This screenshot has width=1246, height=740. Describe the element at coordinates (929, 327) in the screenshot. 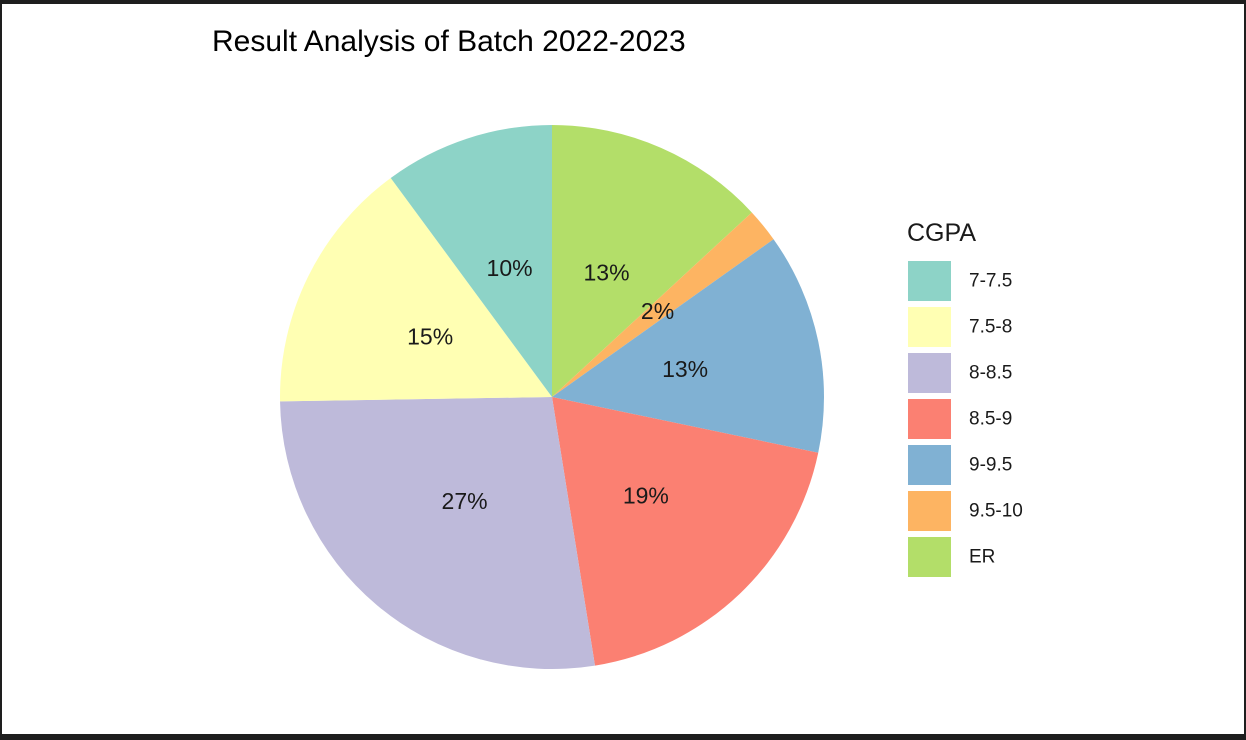

I see `legend-swatch-7.5-8` at that location.